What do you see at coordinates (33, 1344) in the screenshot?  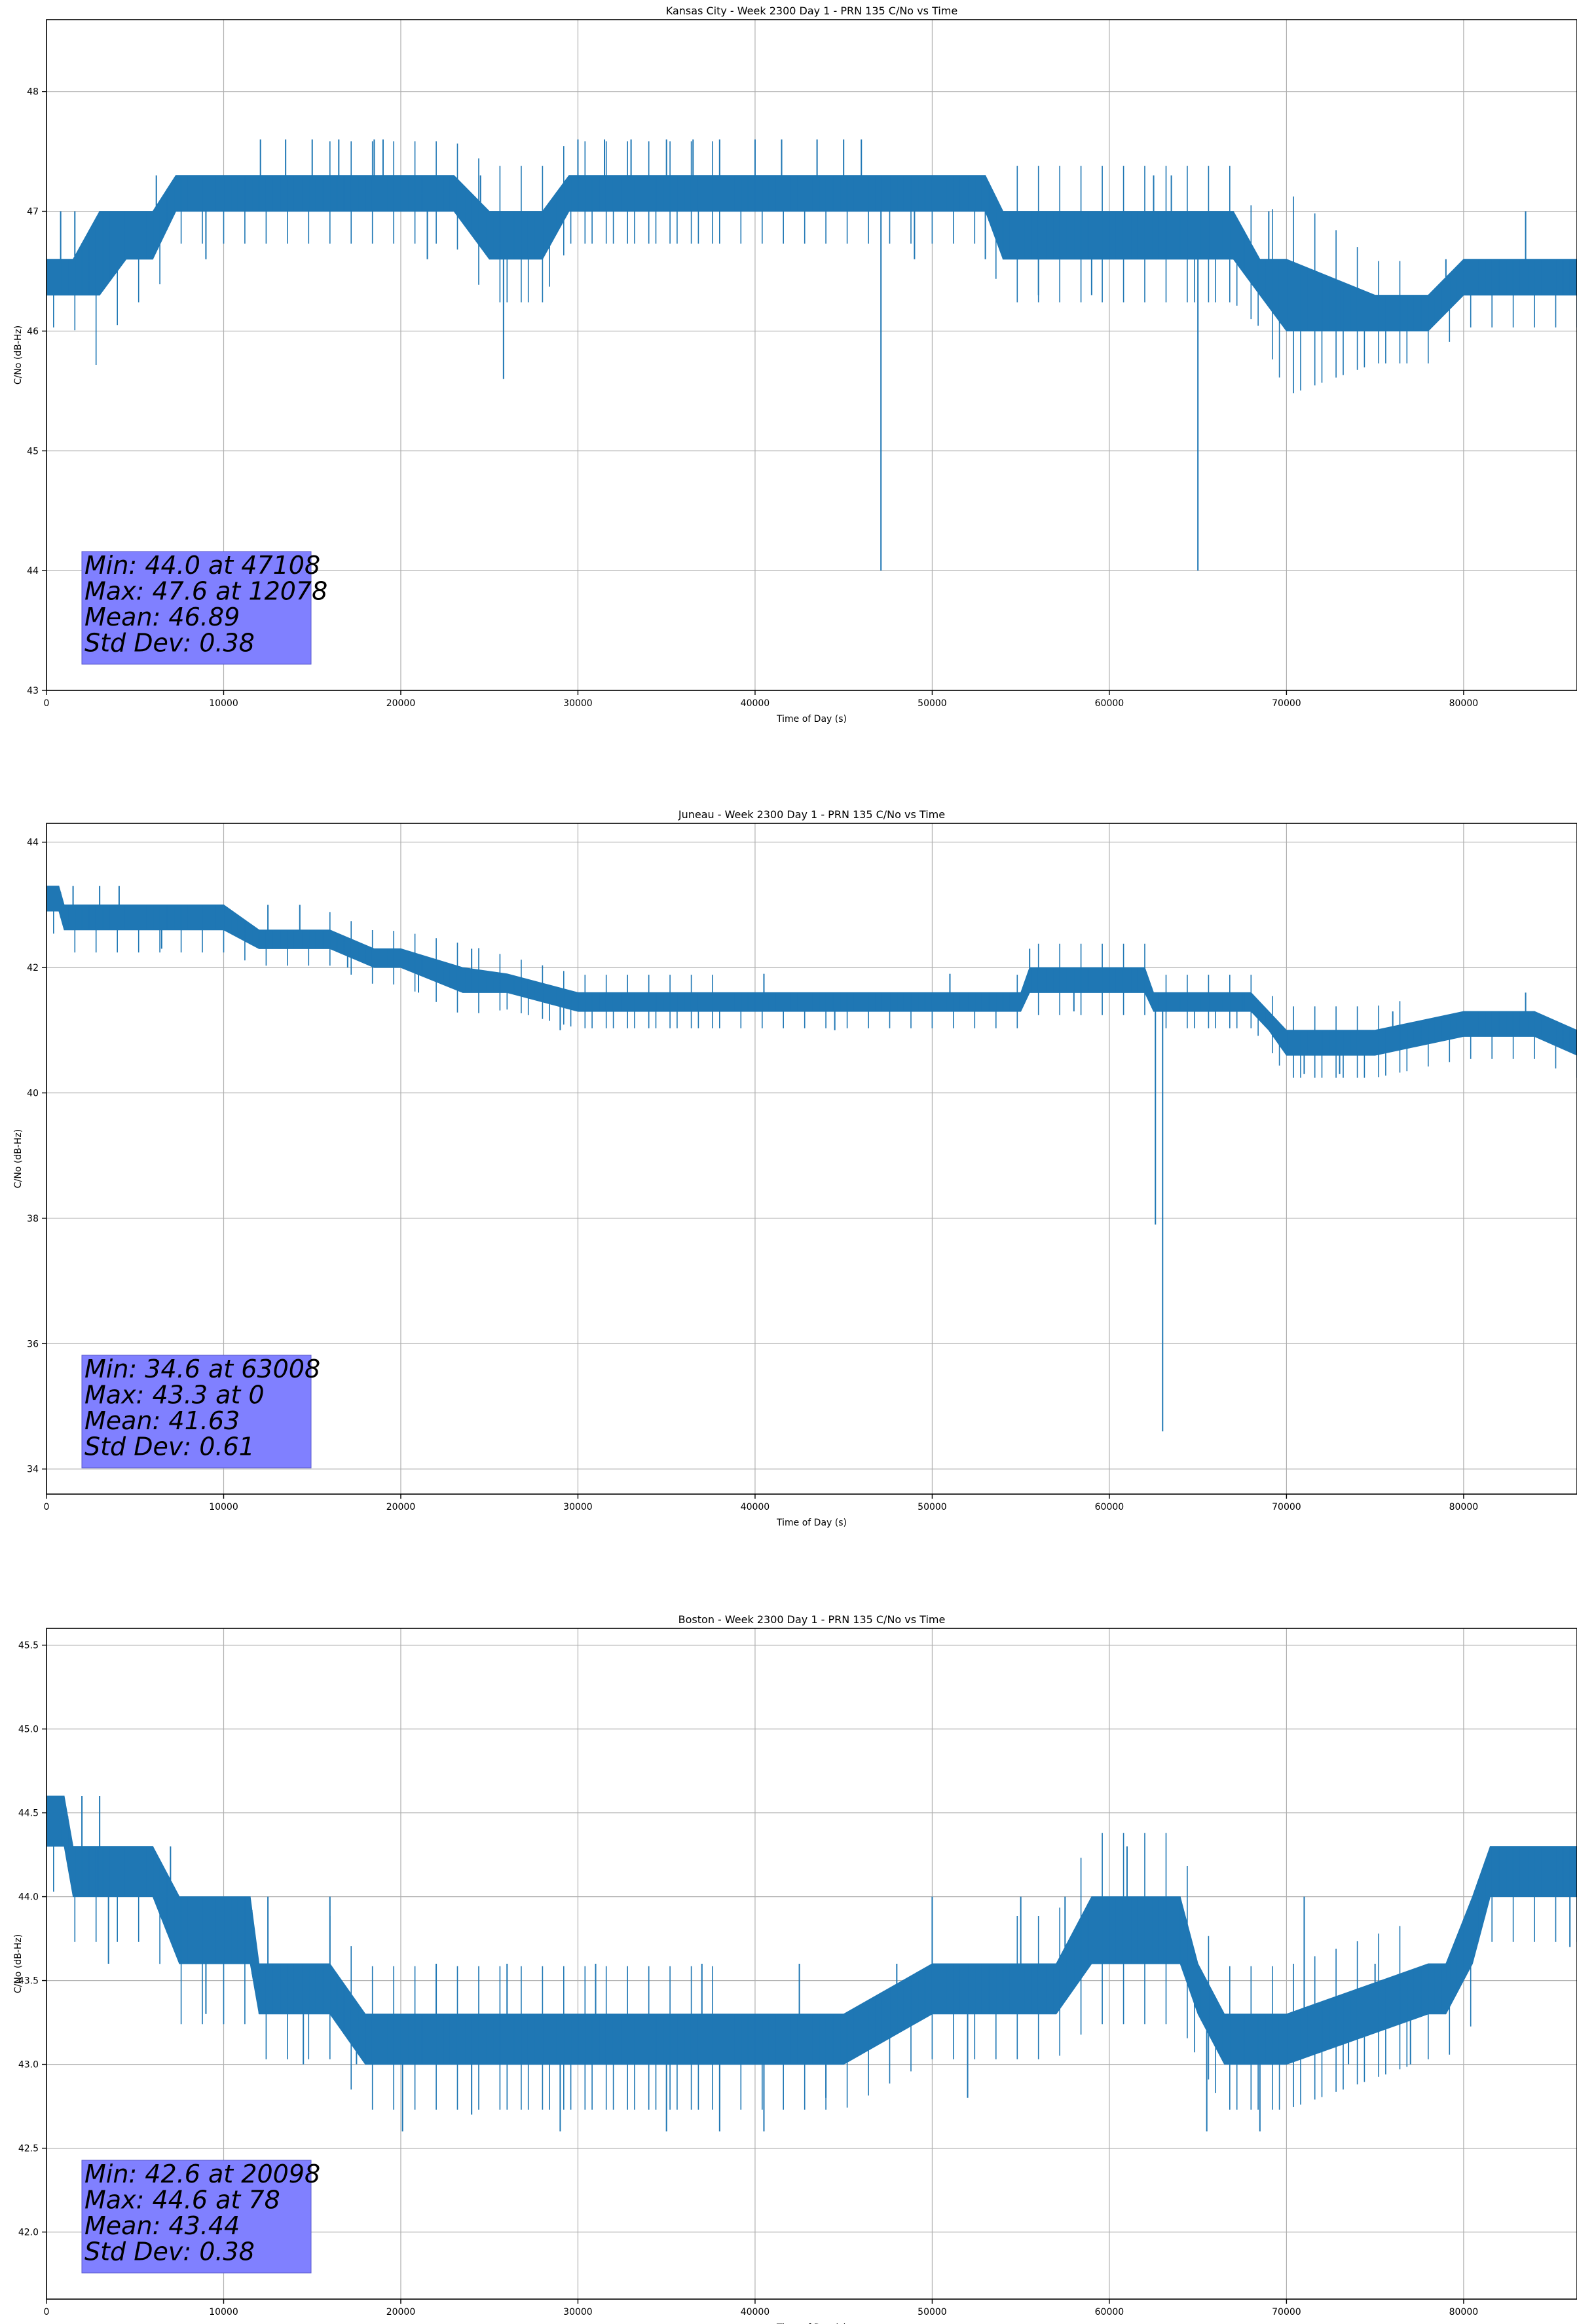 I see `y-tick-label: 36` at bounding box center [33, 1344].